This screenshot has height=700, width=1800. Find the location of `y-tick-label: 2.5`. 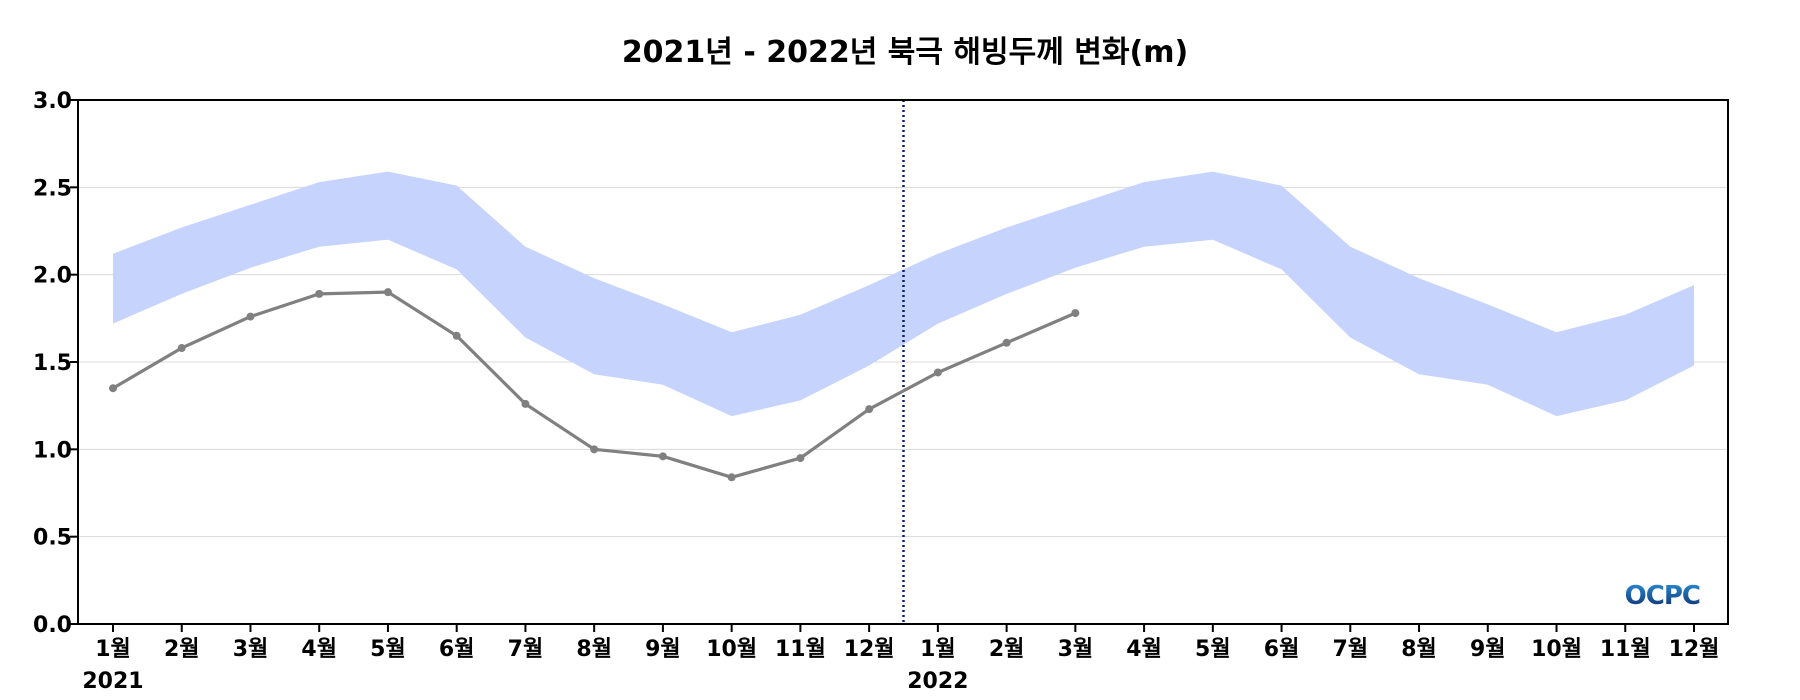

y-tick-label: 2.5 is located at coordinates (52, 188).